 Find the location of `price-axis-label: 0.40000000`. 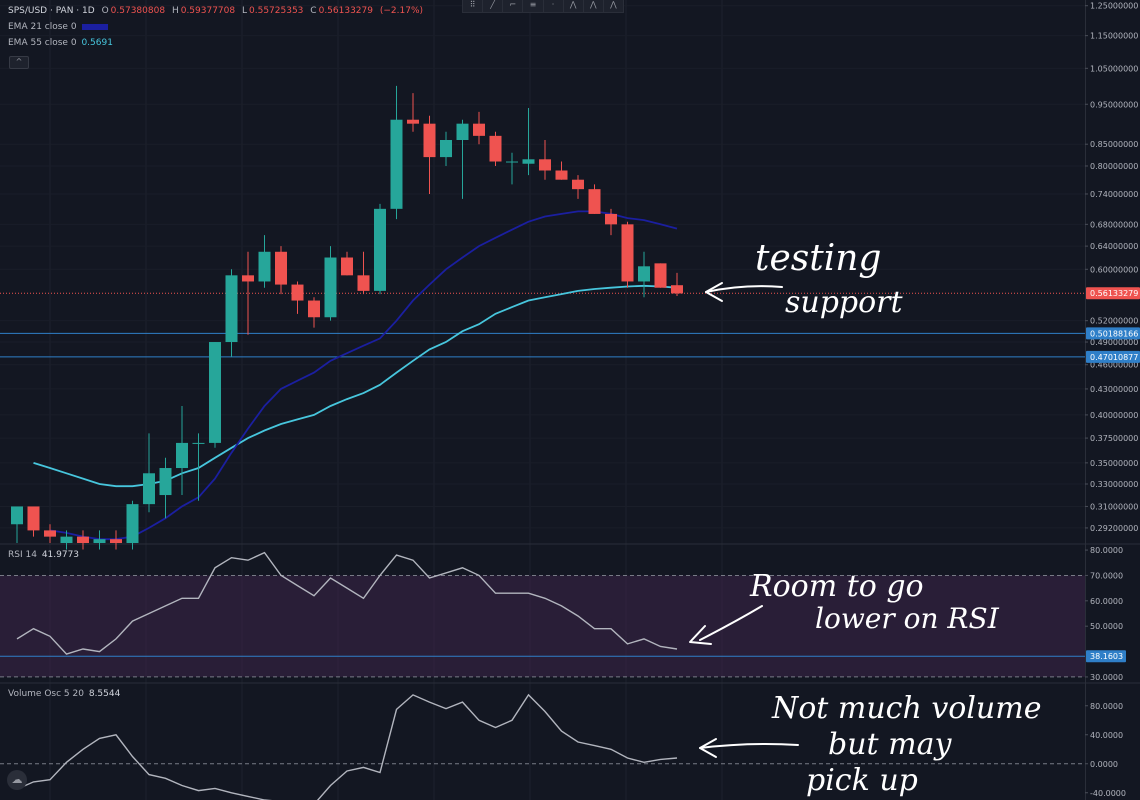

price-axis-label: 0.40000000 is located at coordinates (1114, 415).